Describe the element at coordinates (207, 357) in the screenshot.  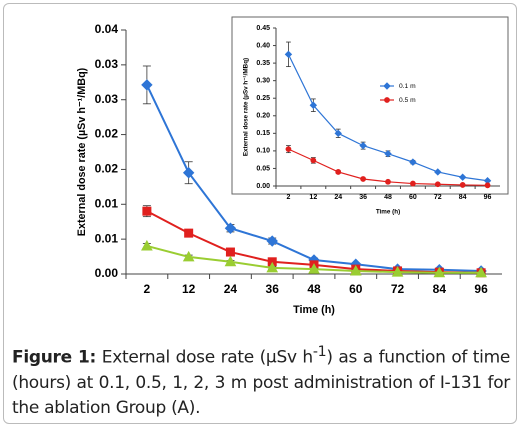
I see `caption-text: External dose rate (µSv h` at that location.